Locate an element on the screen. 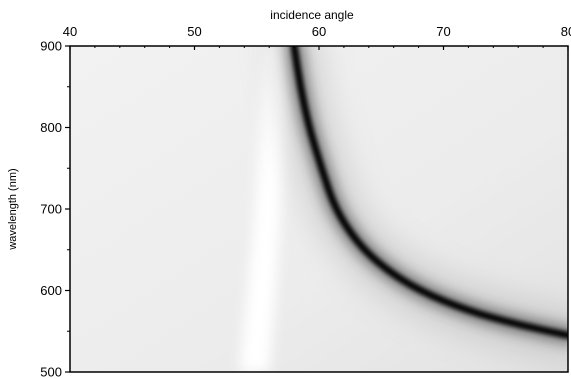 The image size is (571, 379). x-tick-label: 40 is located at coordinates (70, 31).